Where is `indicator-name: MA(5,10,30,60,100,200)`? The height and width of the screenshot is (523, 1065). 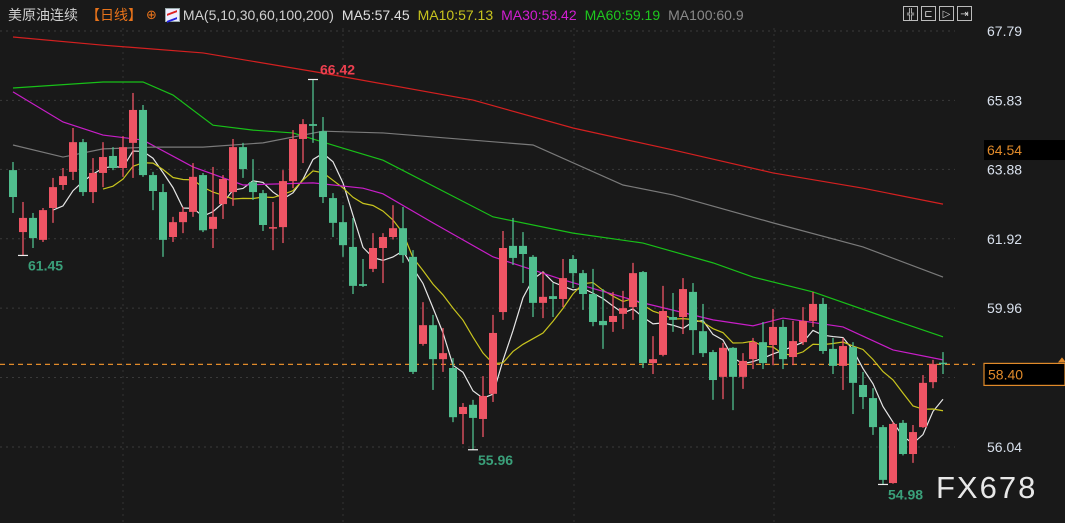
indicator-name: MA(5,10,30,60,100,200) is located at coordinates (258, 15).